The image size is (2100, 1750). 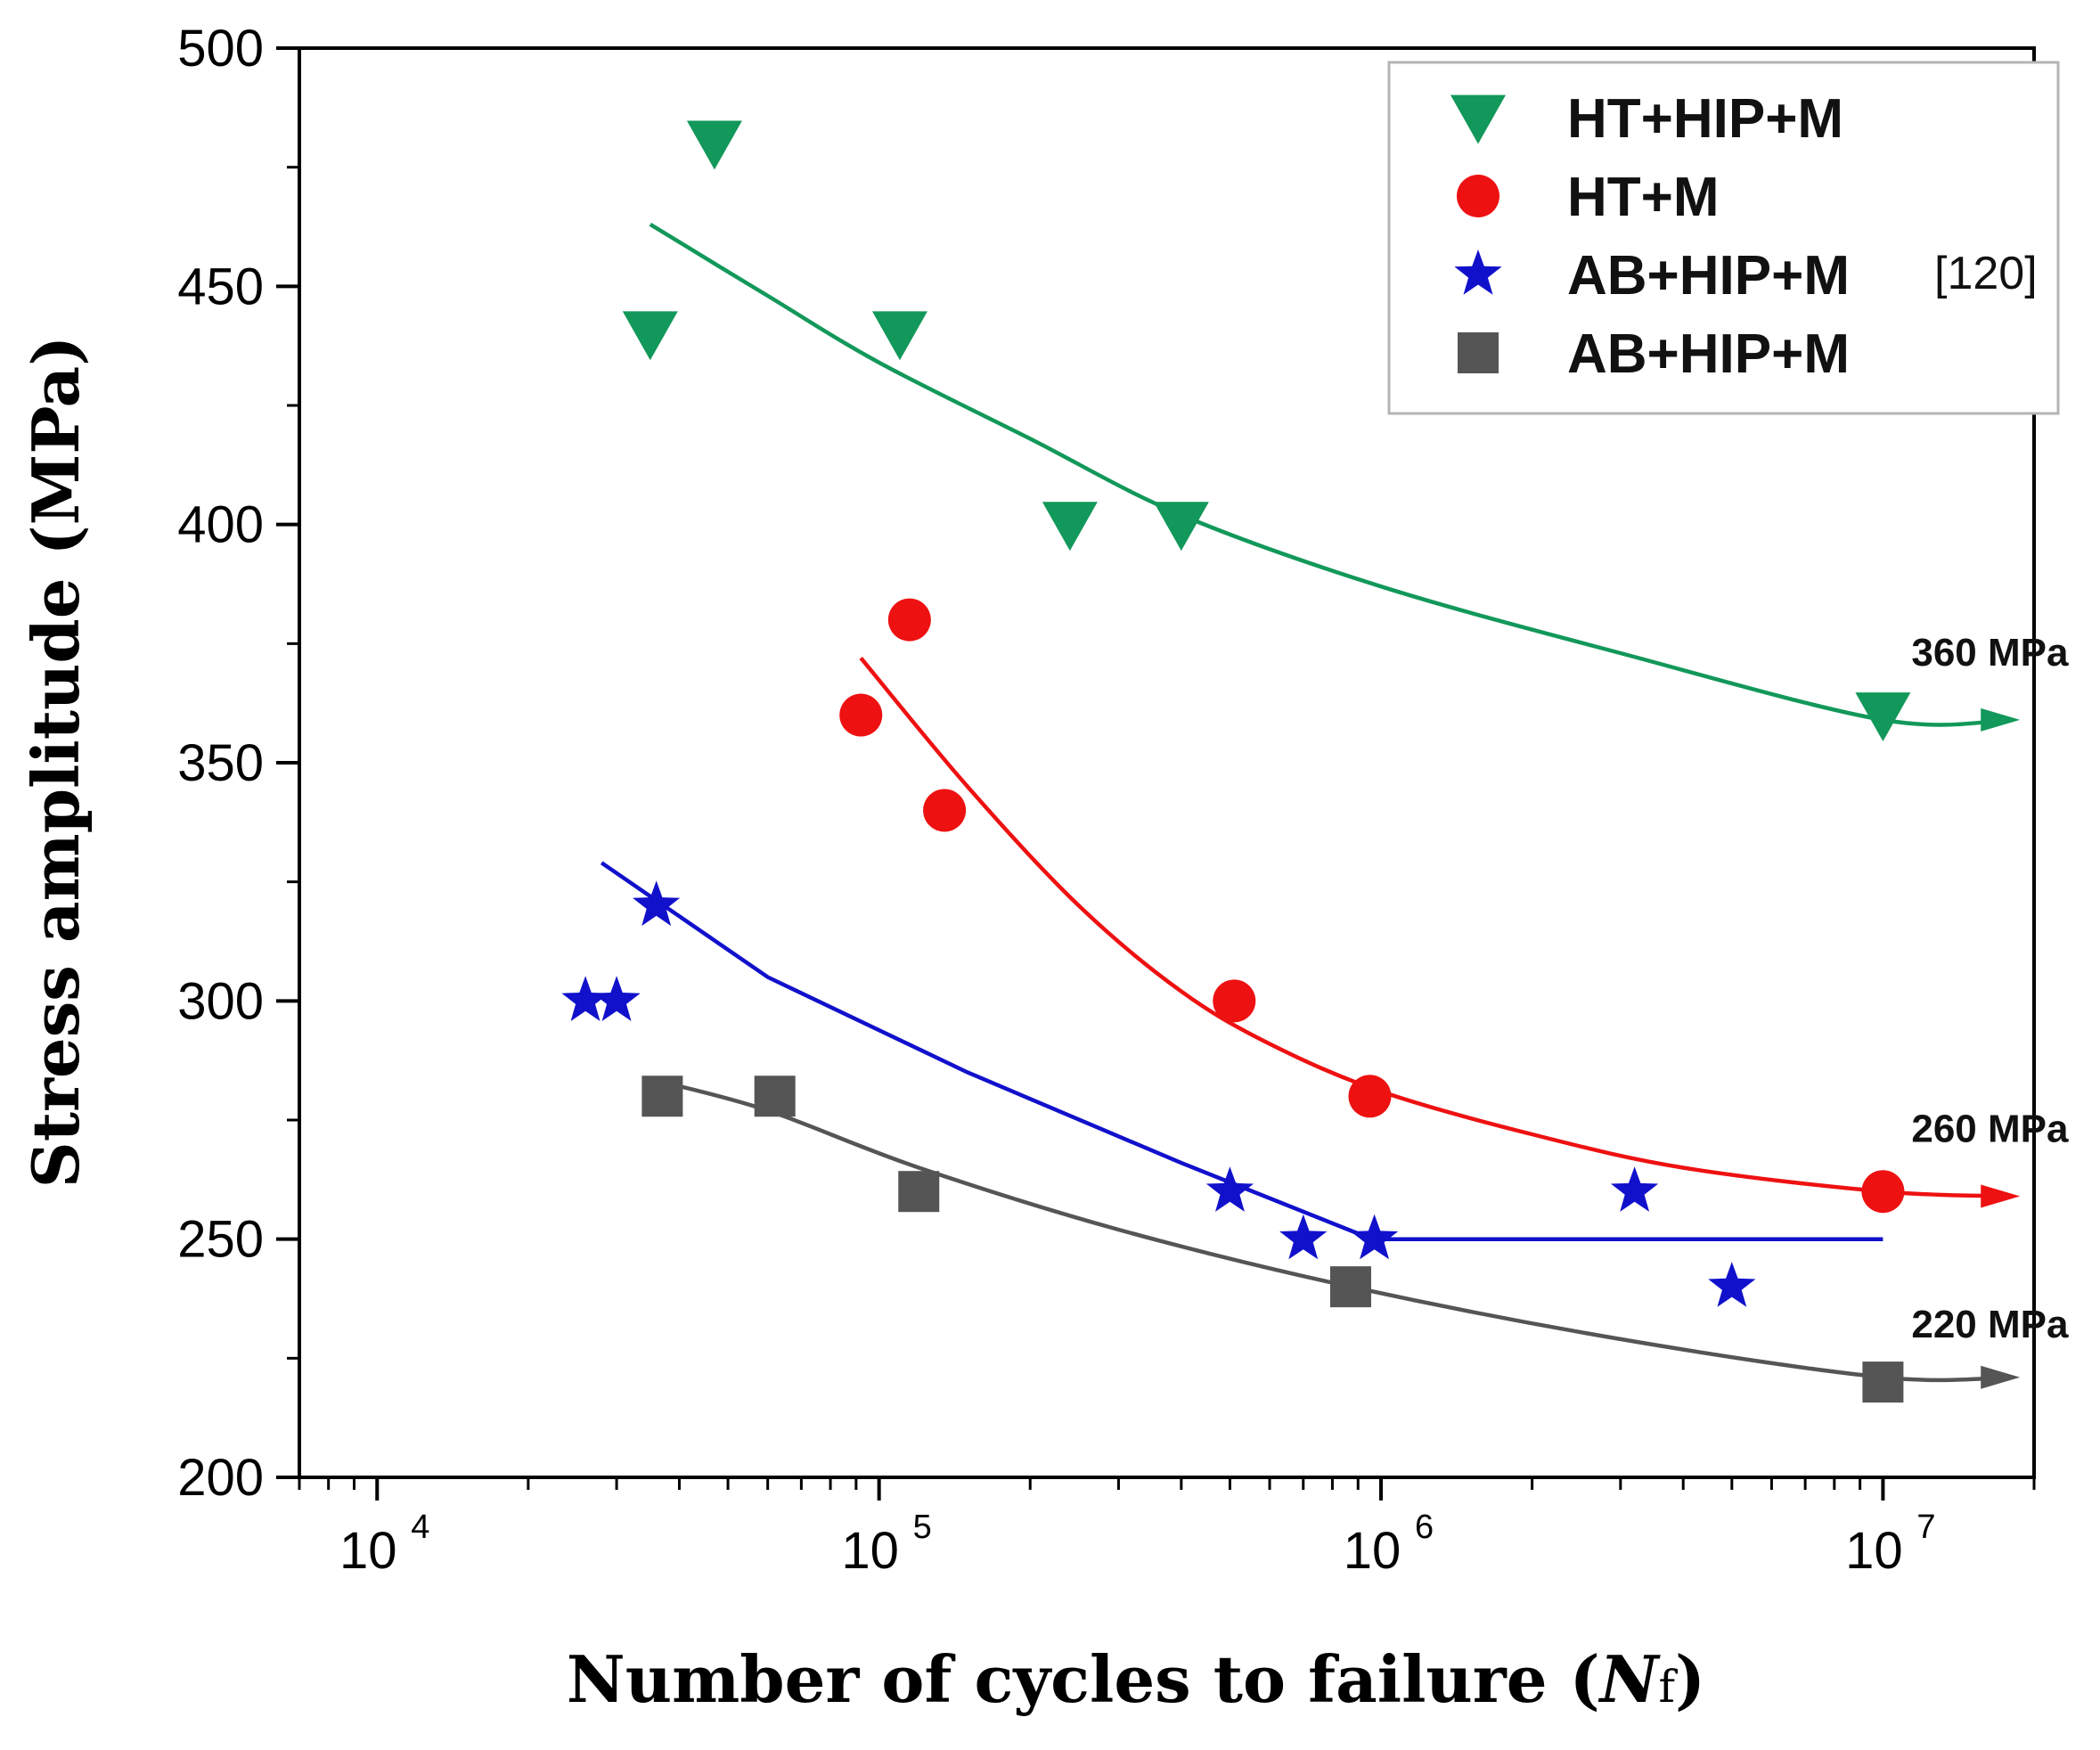 What do you see at coordinates (221, 1240) in the screenshot?
I see `y-tick-label: 250` at bounding box center [221, 1240].